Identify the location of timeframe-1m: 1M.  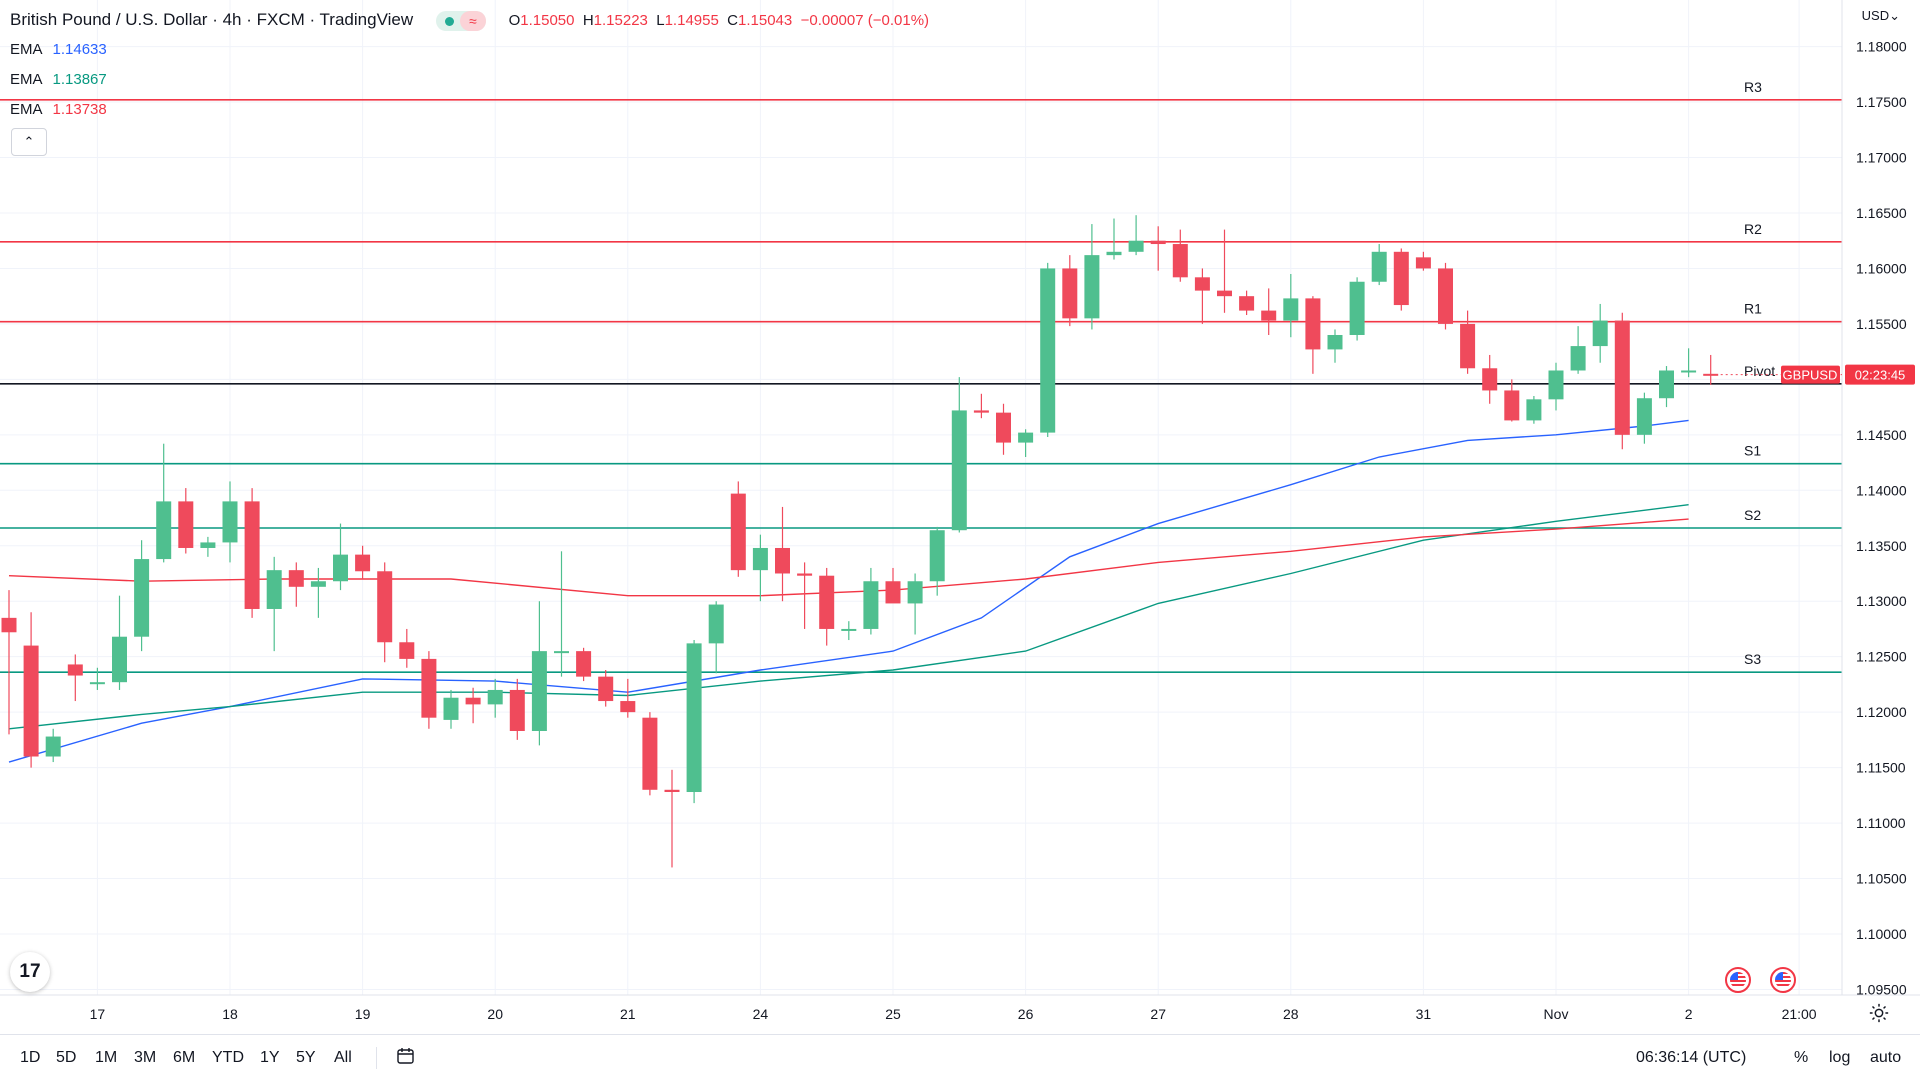
(106, 1057).